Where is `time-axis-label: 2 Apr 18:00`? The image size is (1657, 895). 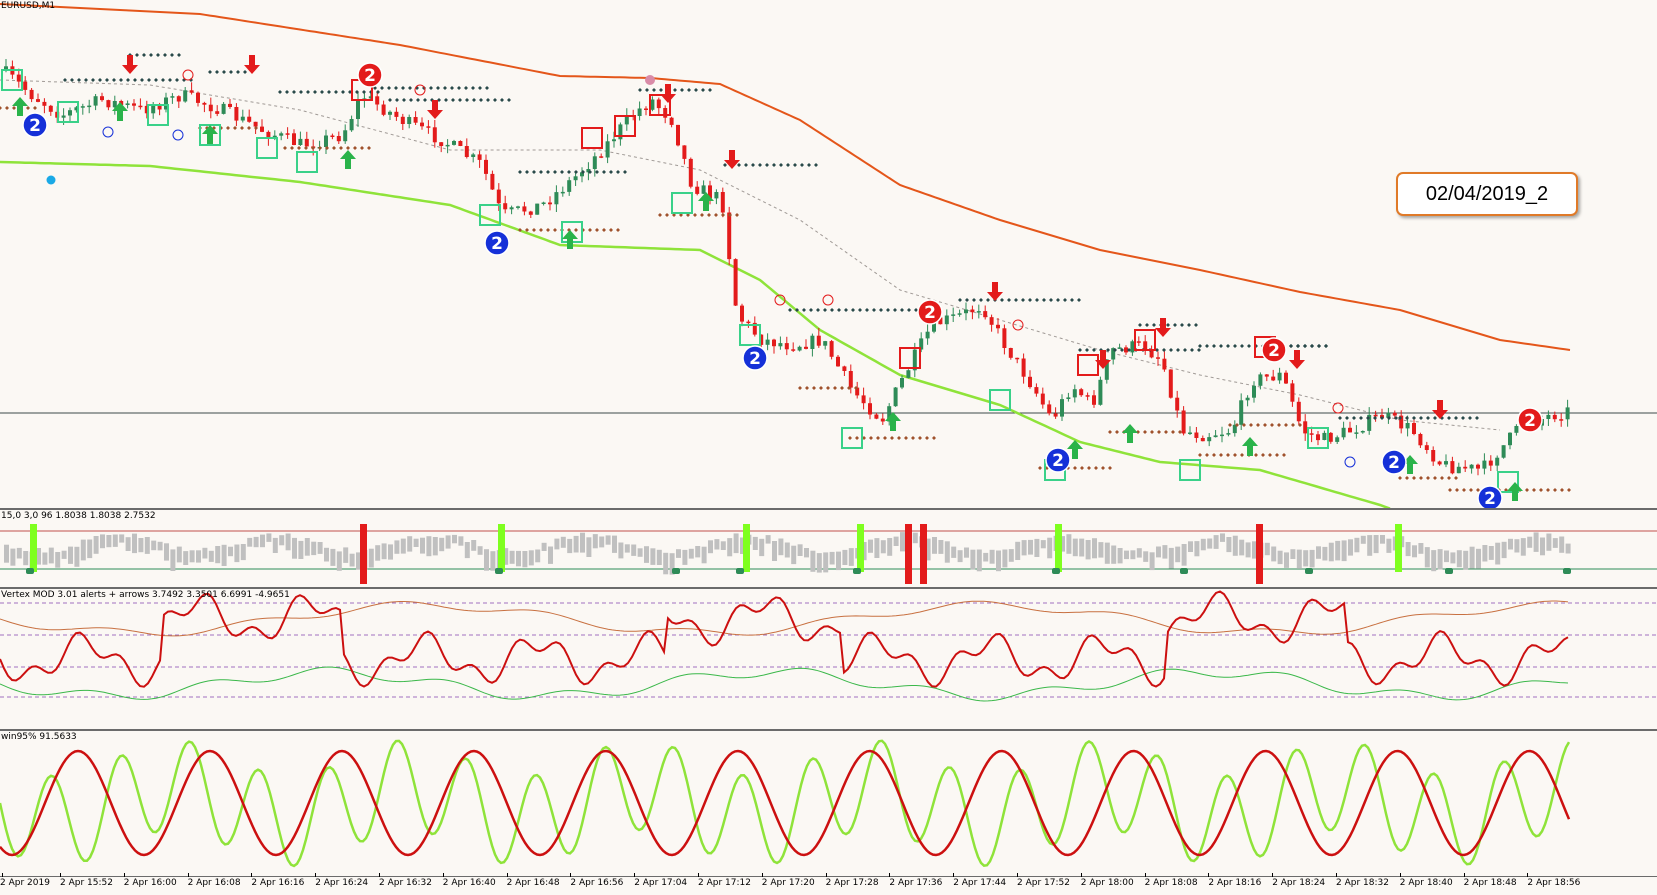
time-axis-label: 2 Apr 18:00 is located at coordinates (1107, 883).